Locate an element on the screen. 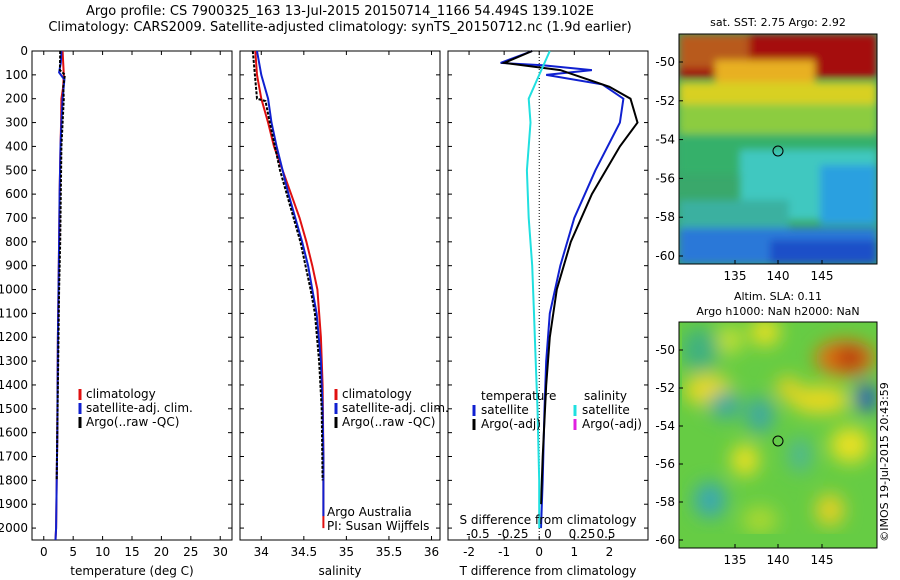  depth-tick-label: 1200 is located at coordinates (14, 337).